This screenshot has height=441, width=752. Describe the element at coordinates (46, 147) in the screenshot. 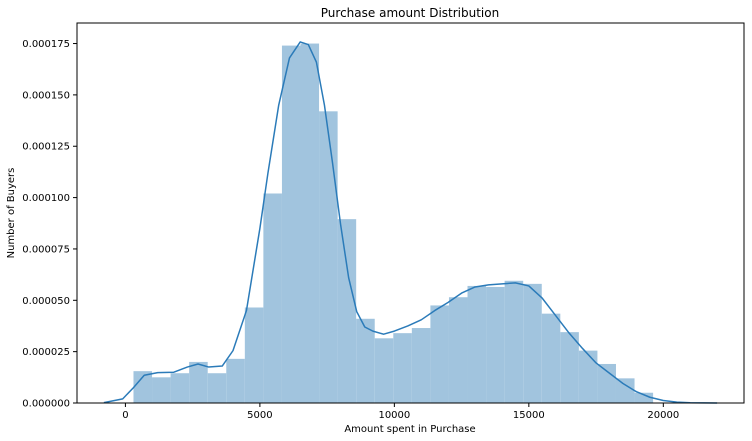

I see `y-tick-label: 0.000125` at that location.